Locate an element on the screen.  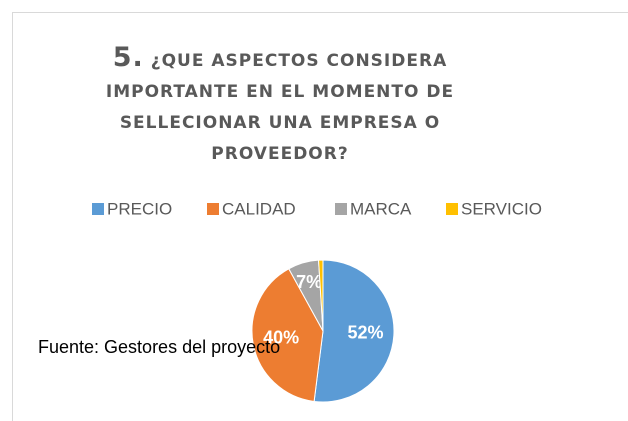
legend-label: SERVICIO is located at coordinates (501, 208).